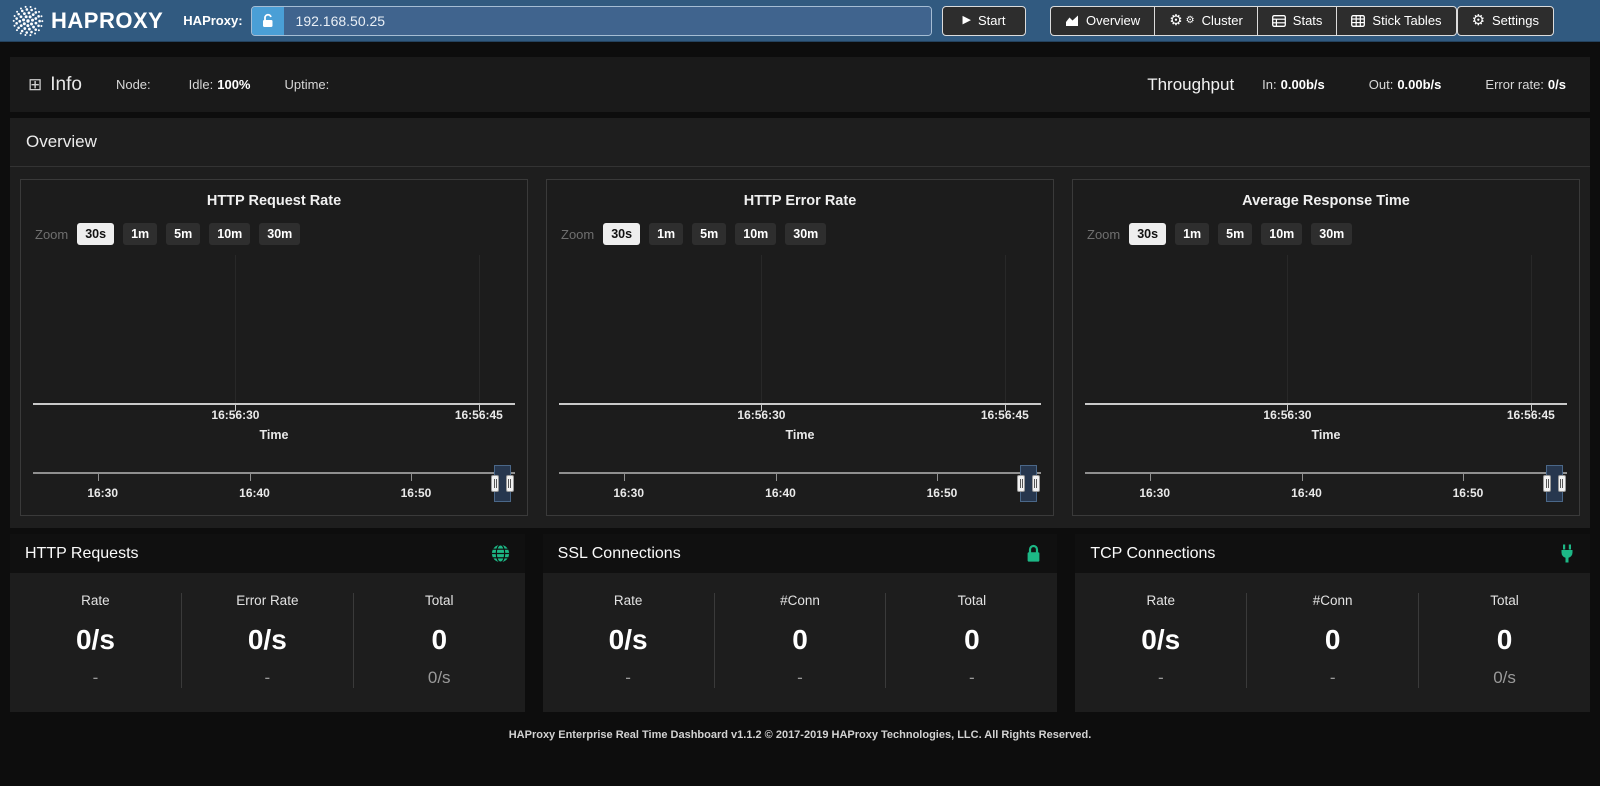 This screenshot has height=786, width=1600. I want to click on axis-tick-label: 16:56:30, so click(235, 415).